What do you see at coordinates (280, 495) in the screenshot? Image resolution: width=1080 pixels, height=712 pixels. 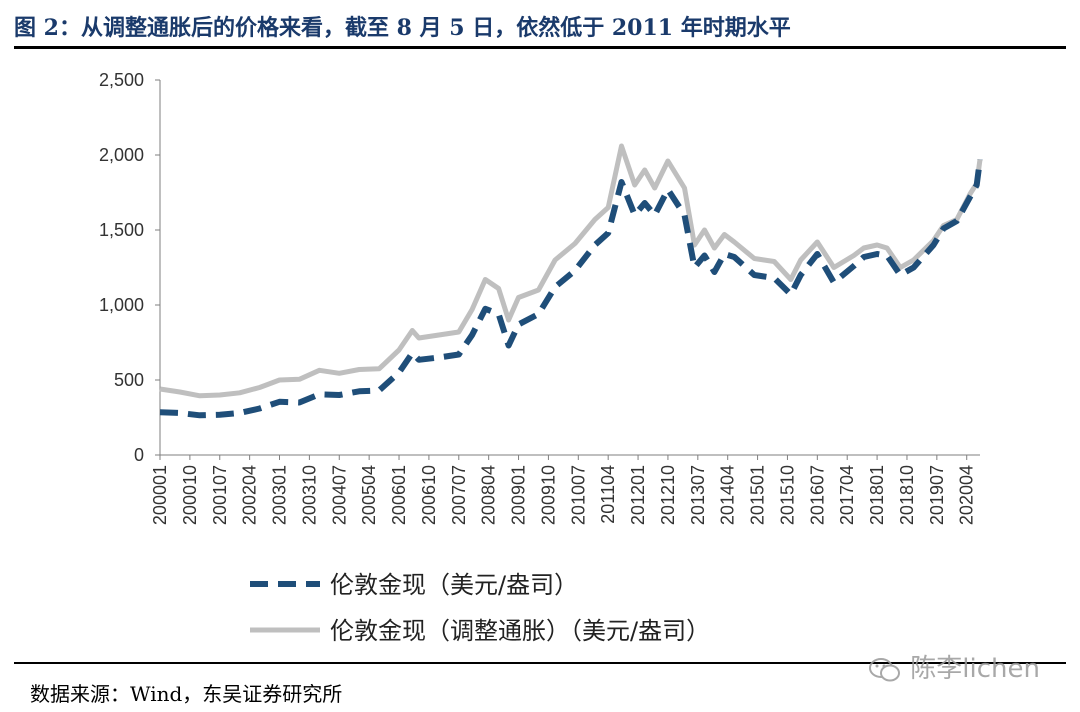 I see `x-tick-label: 200301` at bounding box center [280, 495].